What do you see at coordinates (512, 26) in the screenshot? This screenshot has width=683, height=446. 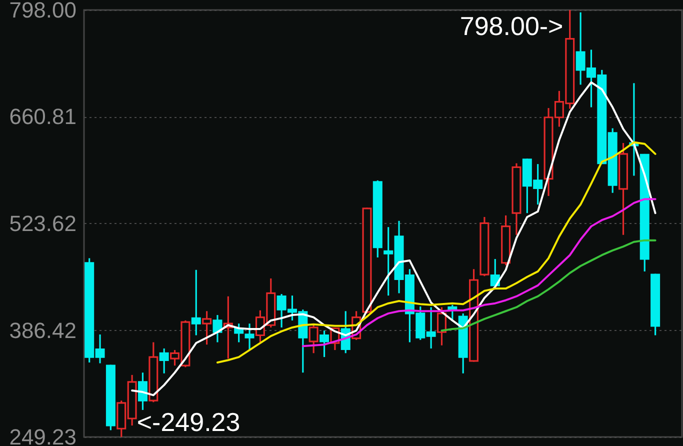 I see `annotation: 798.00->` at bounding box center [512, 26].